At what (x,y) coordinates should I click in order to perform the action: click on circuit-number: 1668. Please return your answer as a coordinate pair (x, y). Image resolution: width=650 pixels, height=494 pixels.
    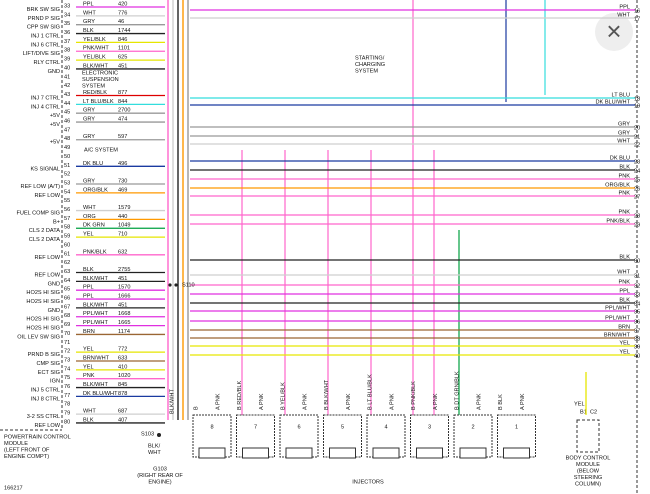
    Looking at the image, I should click on (124, 314).